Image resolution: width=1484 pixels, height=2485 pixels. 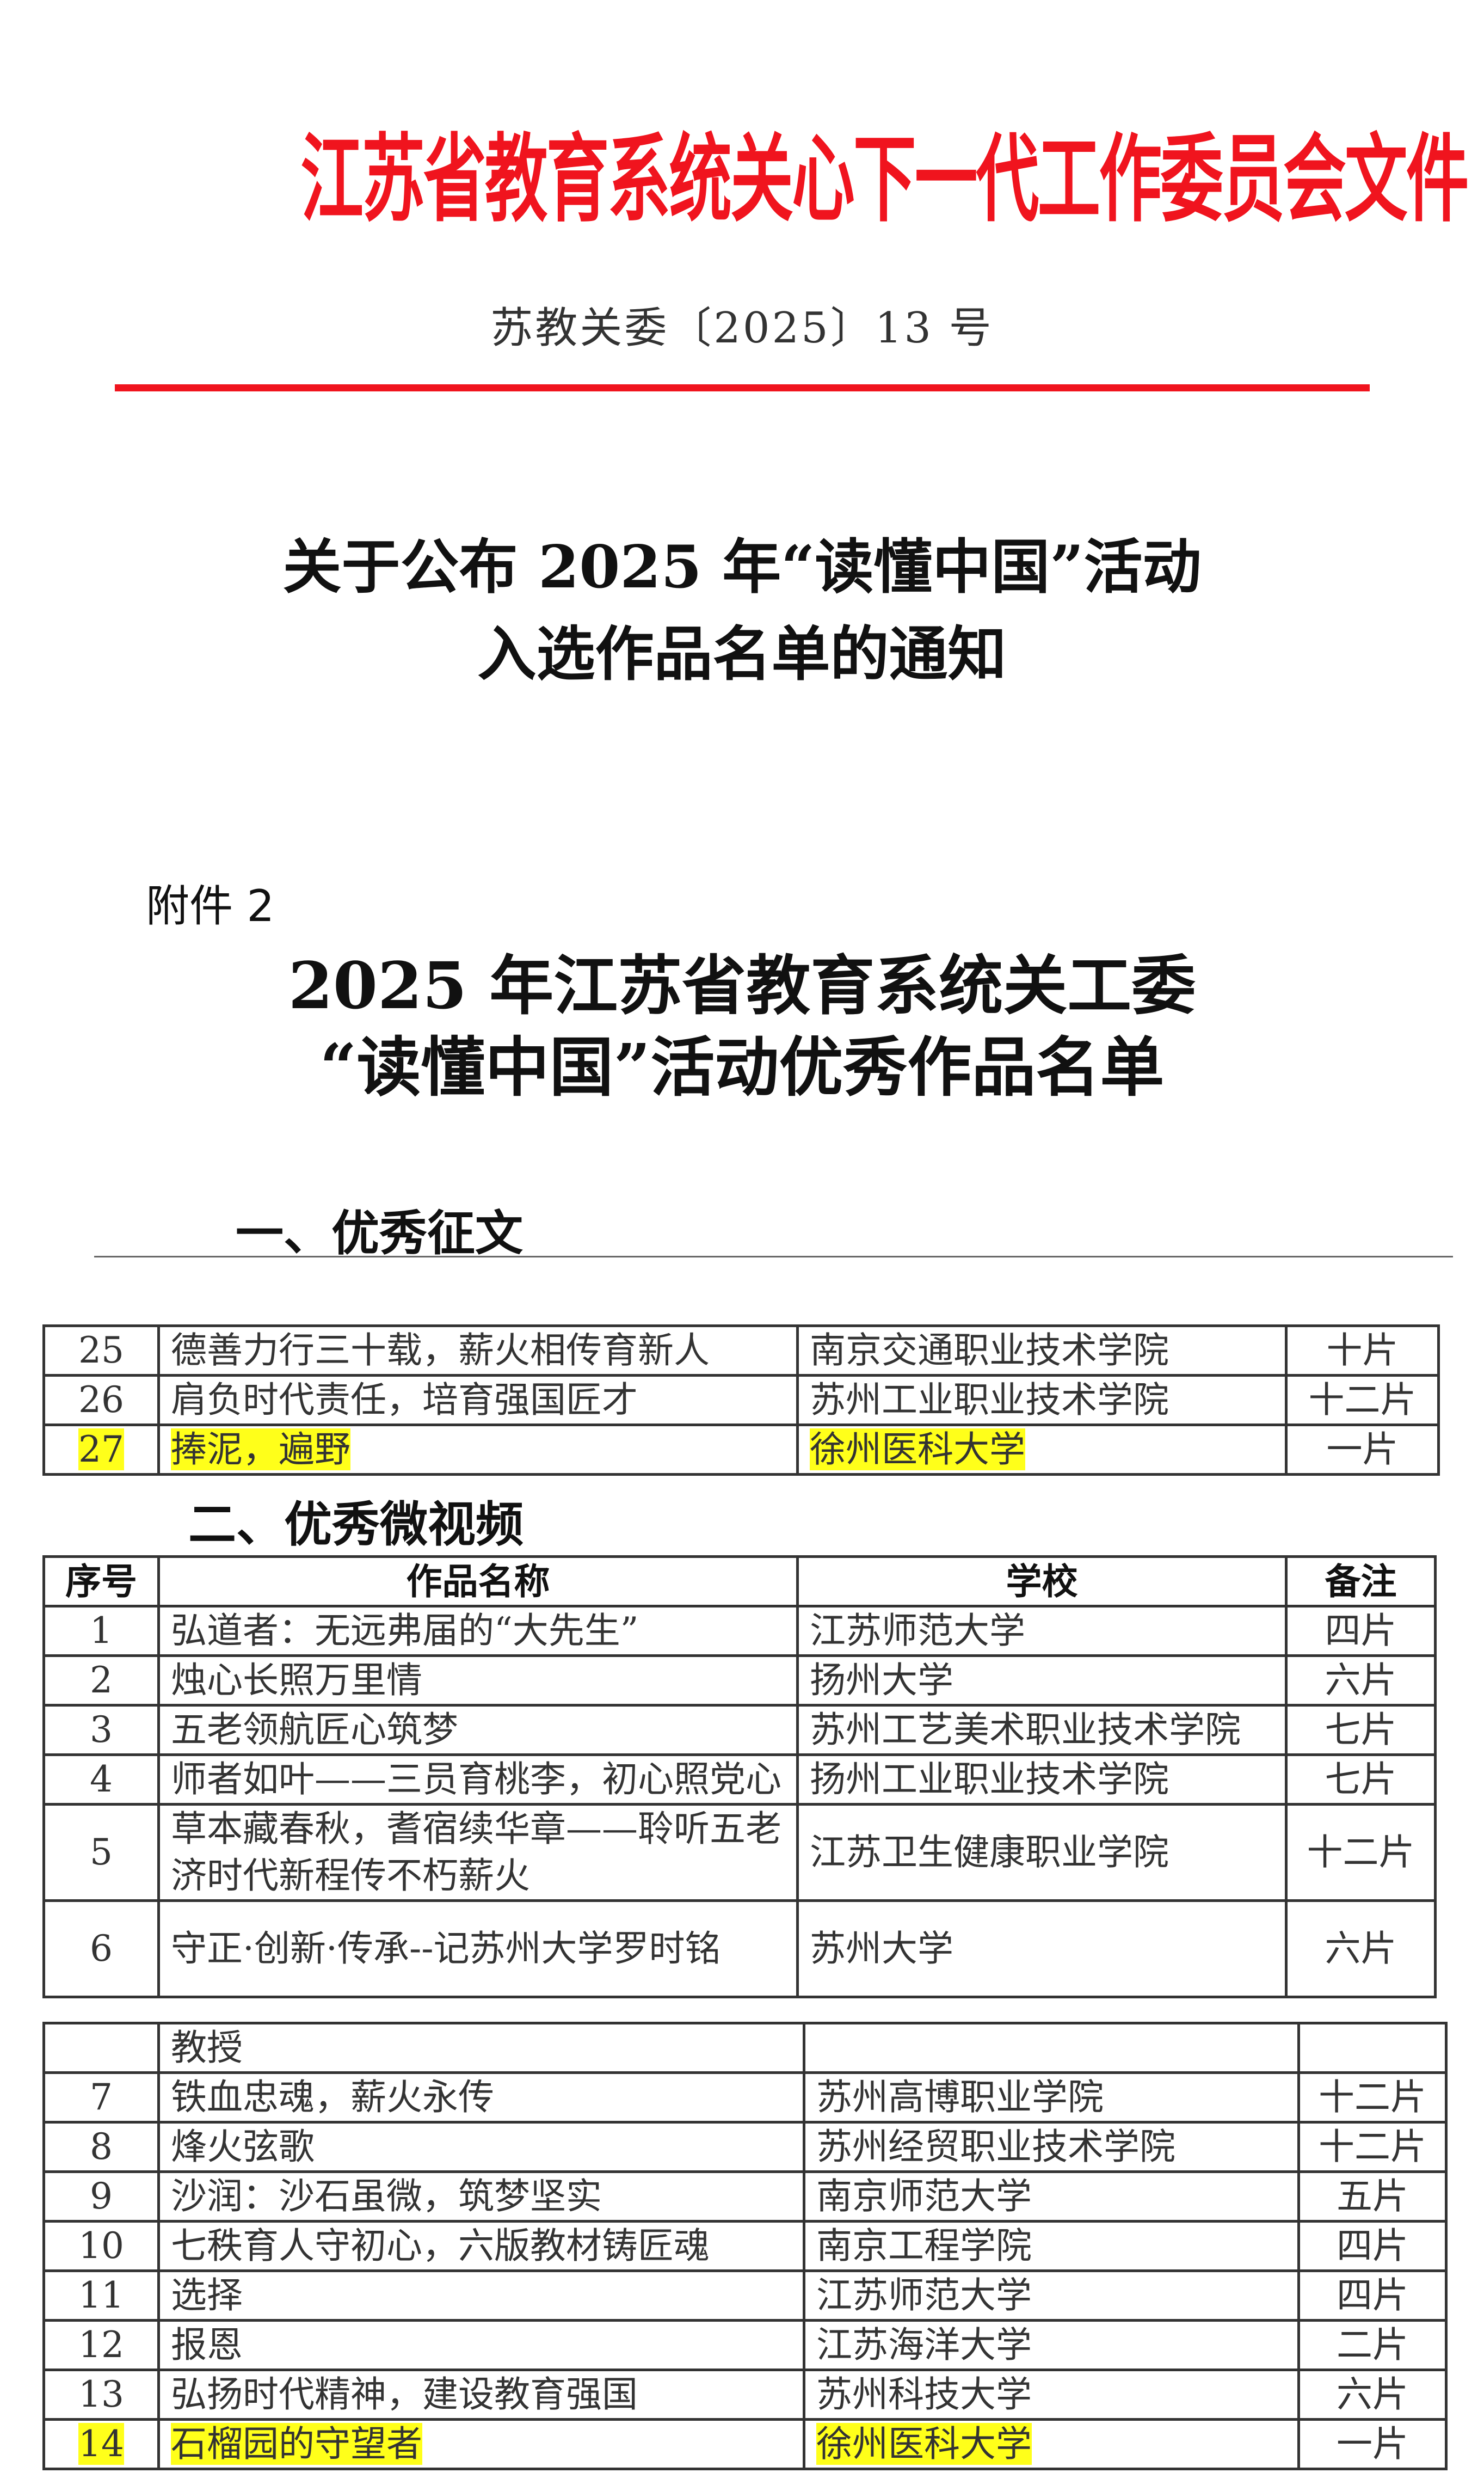 I want to click on work-title: 沙润：沙石虽微，筑梦坚实, so click(x=386, y=2196).